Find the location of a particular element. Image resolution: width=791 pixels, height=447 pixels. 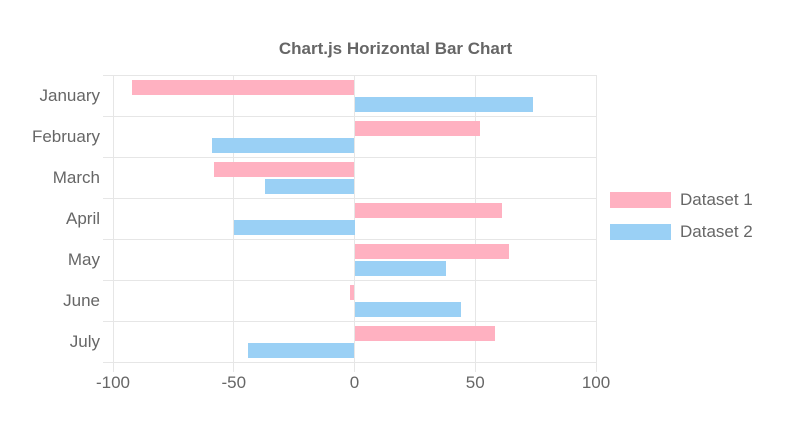

y-axis-label: June is located at coordinates (81, 300).